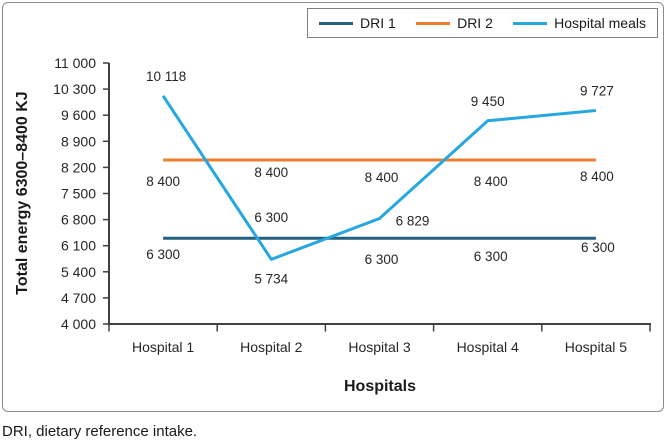 Image resolution: width=670 pixels, height=444 pixels. What do you see at coordinates (475, 23) in the screenshot?
I see `legend-label: DRI 2` at bounding box center [475, 23].